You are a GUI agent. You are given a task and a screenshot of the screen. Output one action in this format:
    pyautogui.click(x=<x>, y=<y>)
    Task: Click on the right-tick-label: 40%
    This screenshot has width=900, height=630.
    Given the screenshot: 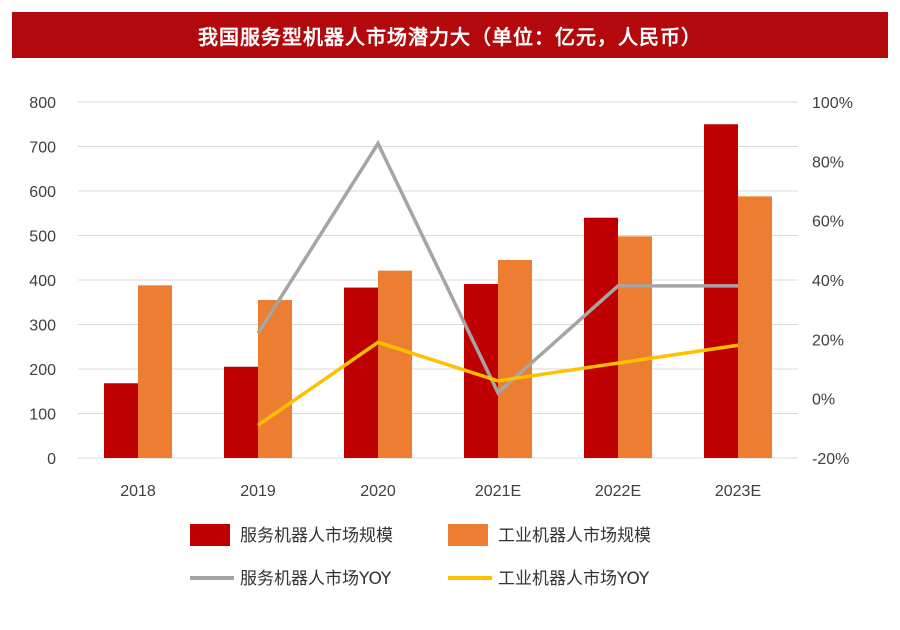 What is the action you would take?
    pyautogui.click(x=828, y=281)
    